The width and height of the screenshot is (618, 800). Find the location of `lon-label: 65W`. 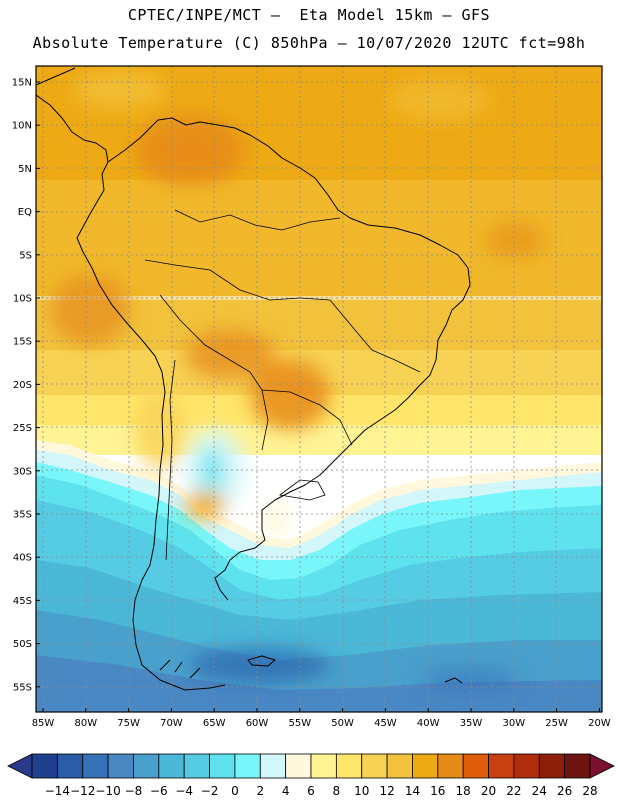

lon-label: 65W is located at coordinates (214, 723).